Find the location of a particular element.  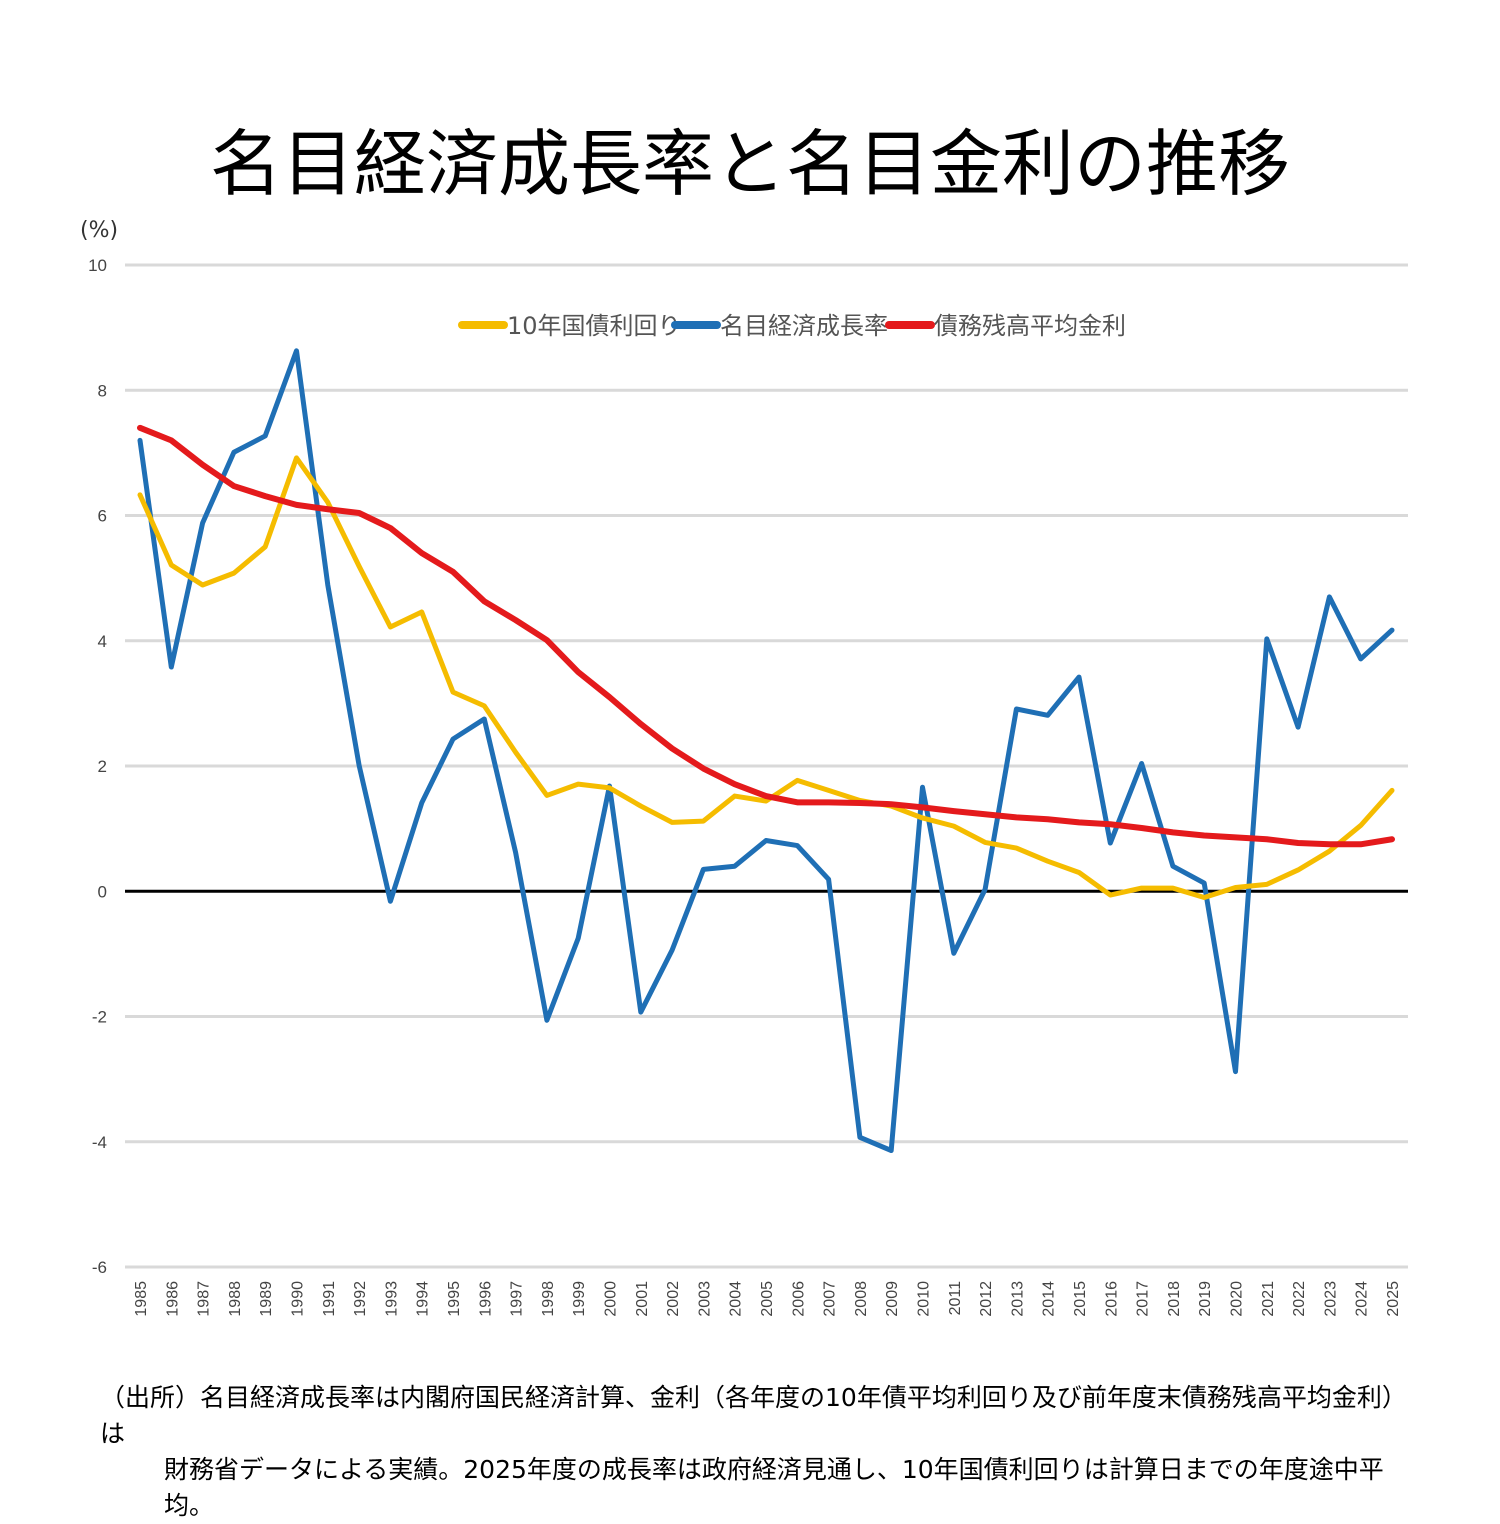

x-tick-label: 1996 is located at coordinates (485, 1299).